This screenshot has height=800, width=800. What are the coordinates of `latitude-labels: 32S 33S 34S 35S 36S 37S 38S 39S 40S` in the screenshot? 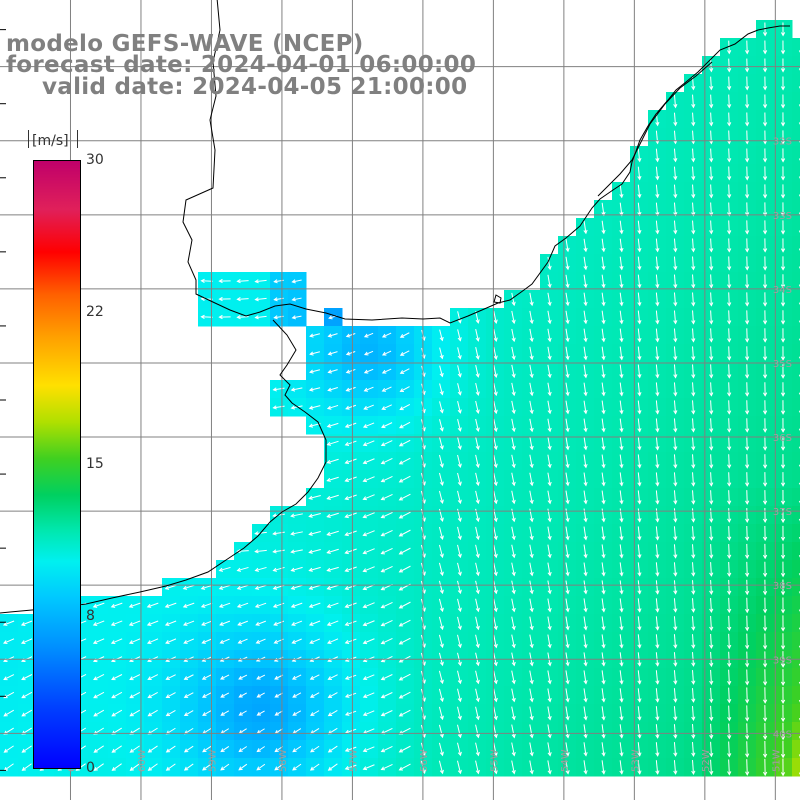 It's located at (782, 439).